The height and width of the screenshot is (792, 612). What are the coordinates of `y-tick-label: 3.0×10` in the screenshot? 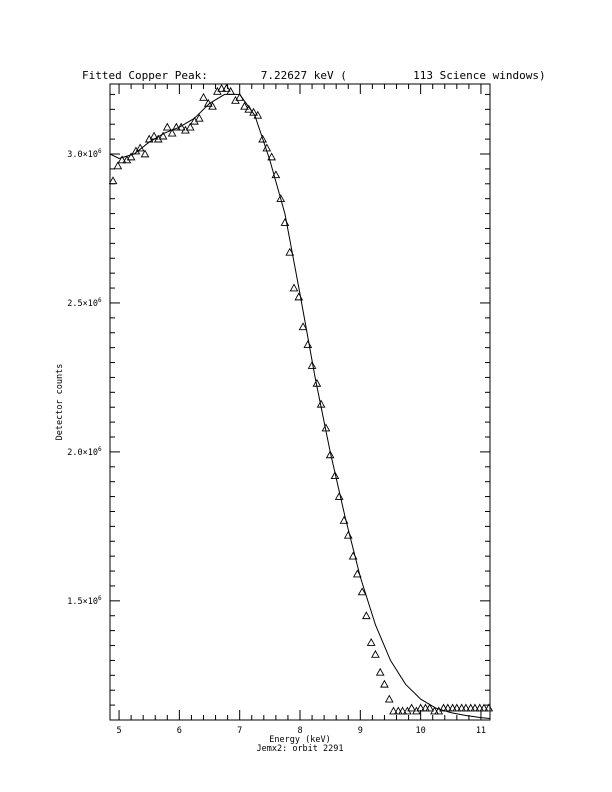 It's located at (82, 155).